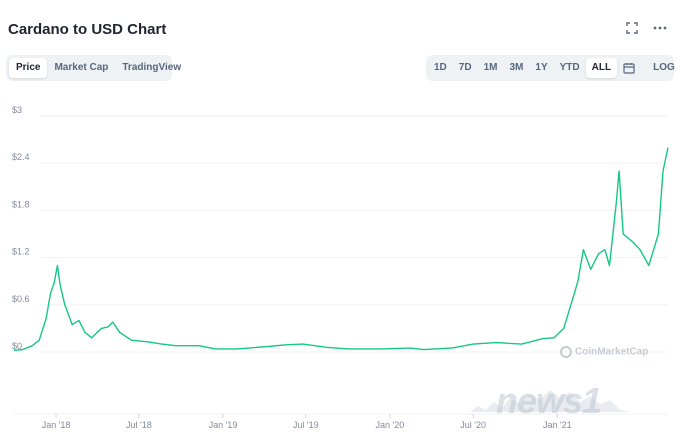 This screenshot has height=436, width=680. What do you see at coordinates (473, 425) in the screenshot?
I see `x-tick-label: Jul '20` at bounding box center [473, 425].